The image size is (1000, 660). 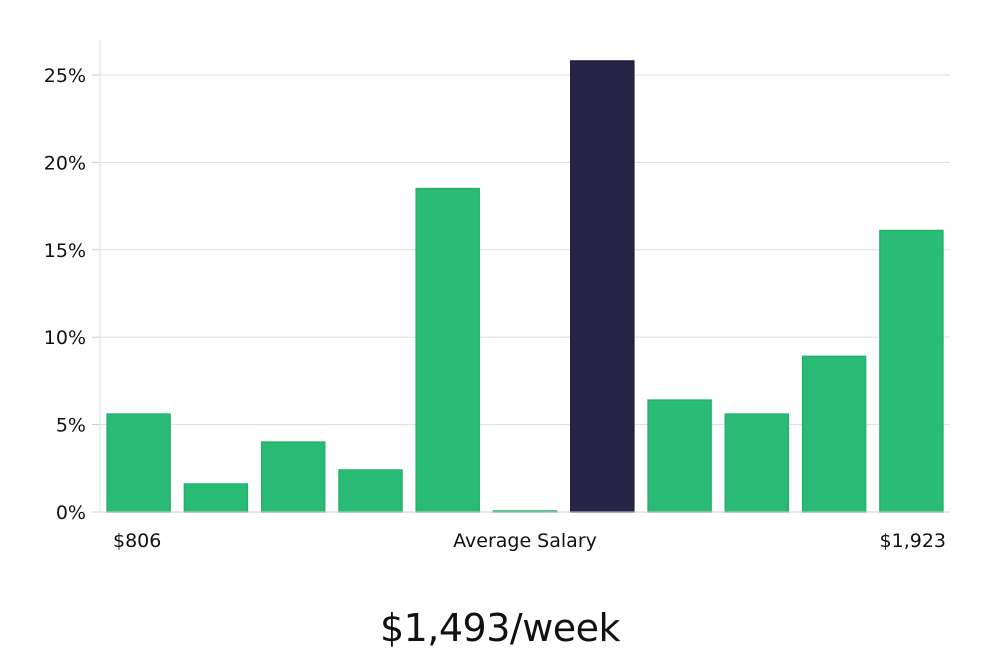 I want to click on y-tick-label: 10%, so click(x=65, y=338).